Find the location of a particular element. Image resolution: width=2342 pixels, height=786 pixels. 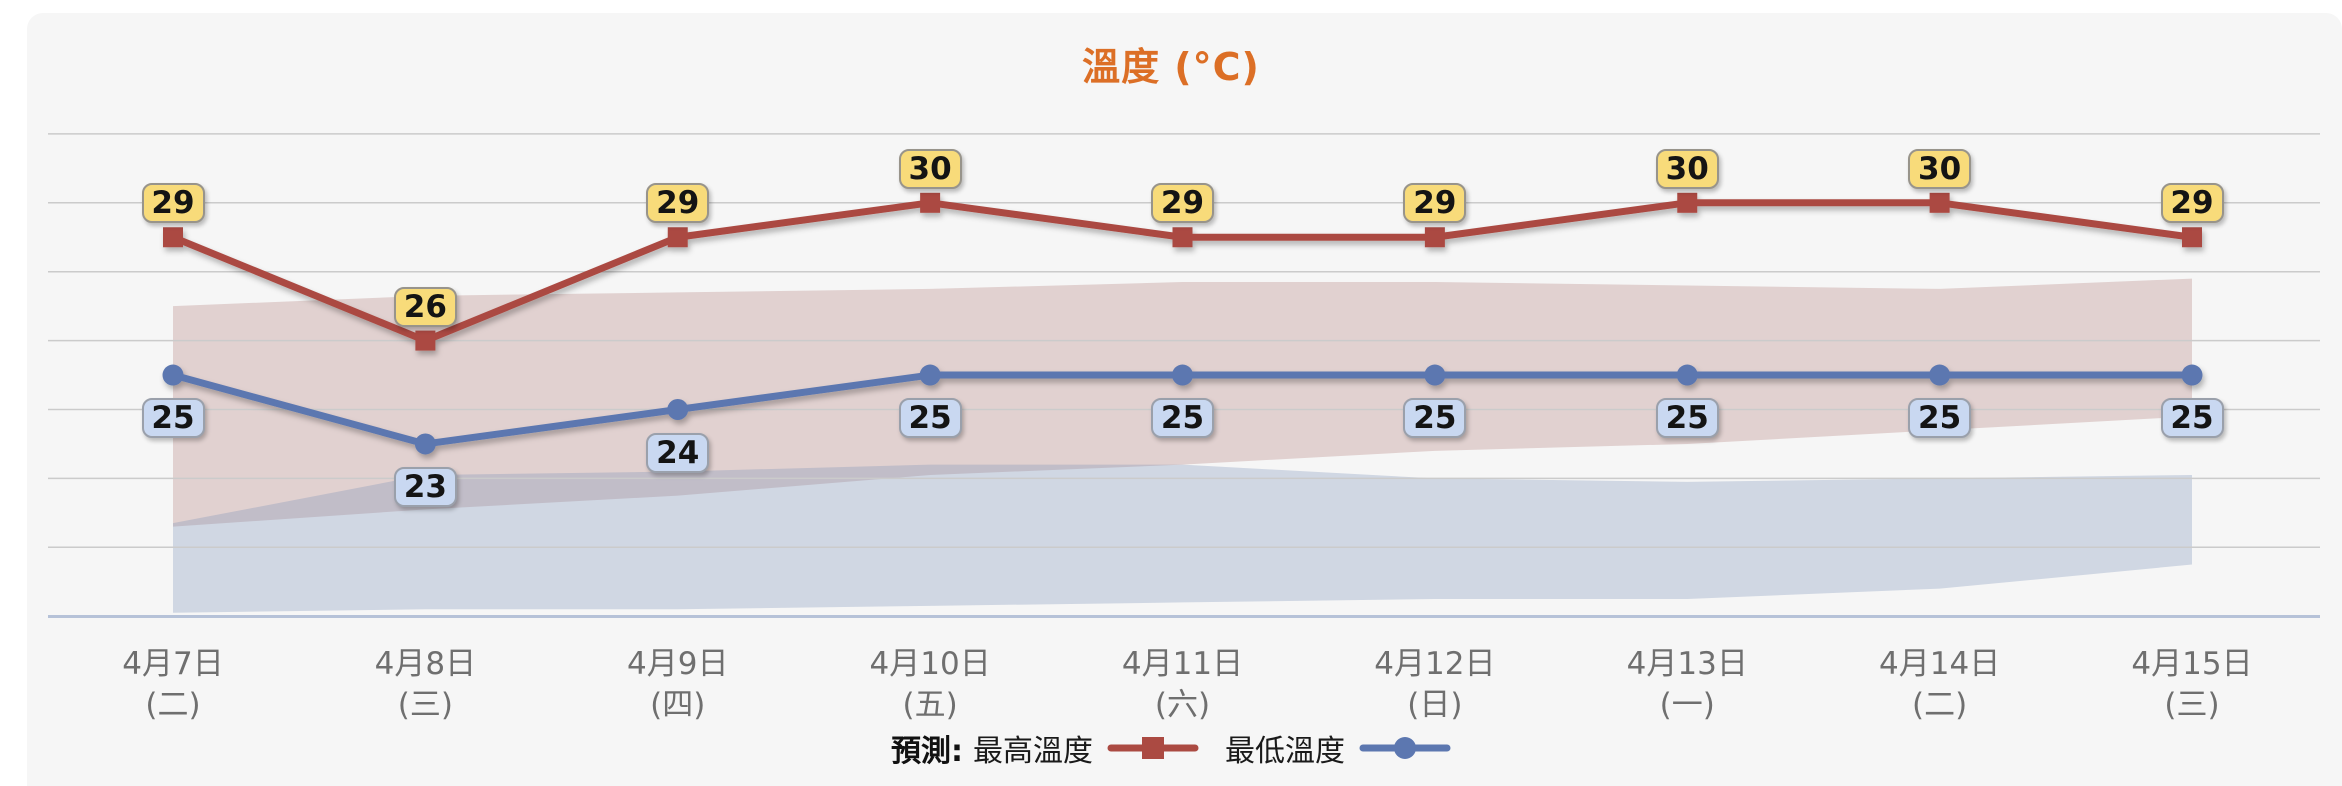

chart-legend: 預測: 最高溫度 最低溫度 is located at coordinates (1171, 748).